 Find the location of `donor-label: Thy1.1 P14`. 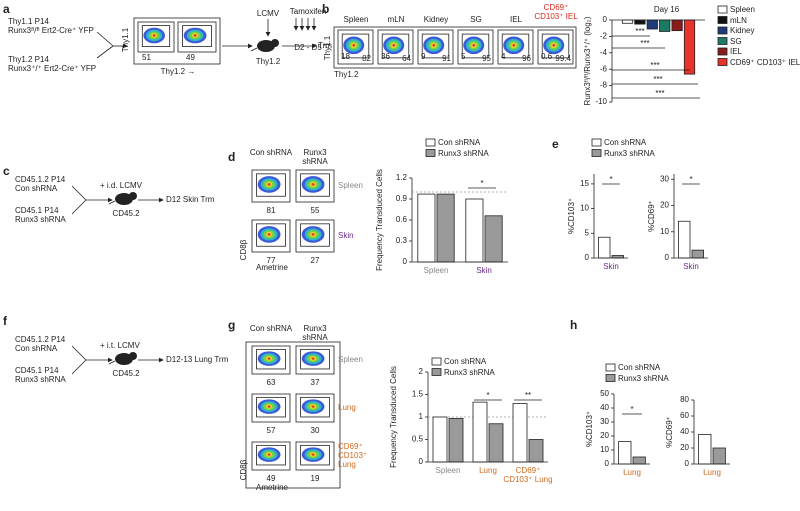

donor-label: Thy1.1 P14 is located at coordinates (28, 21).